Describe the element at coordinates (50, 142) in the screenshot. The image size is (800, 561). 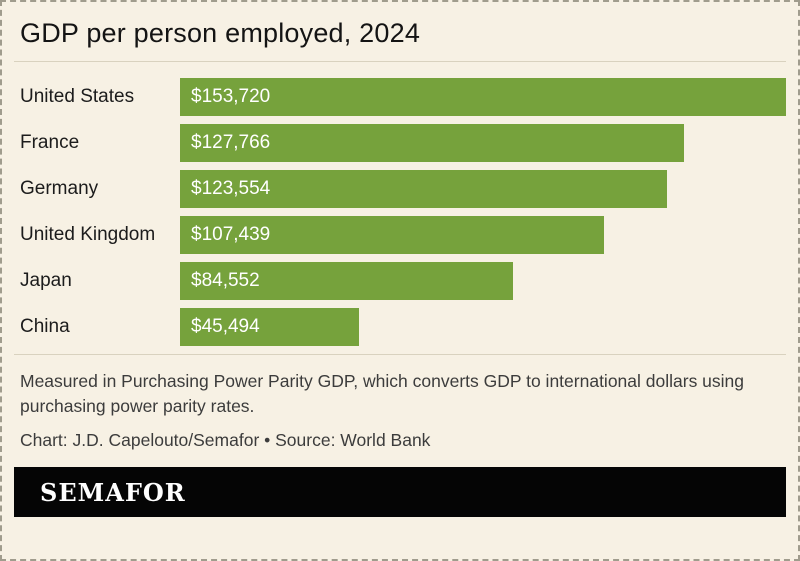
I see `category-label: France` at that location.